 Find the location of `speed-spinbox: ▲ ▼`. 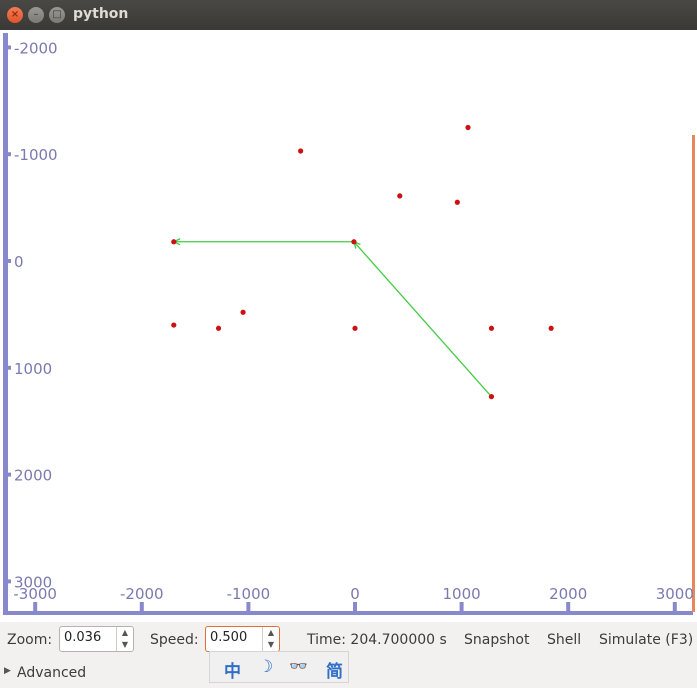

speed-spinbox: ▲ ▼ is located at coordinates (242, 639).